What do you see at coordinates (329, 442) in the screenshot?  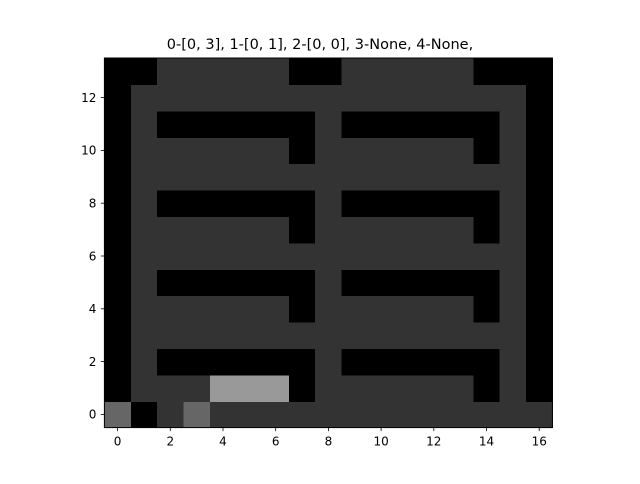 I see `x-tick-label: 8` at bounding box center [329, 442].